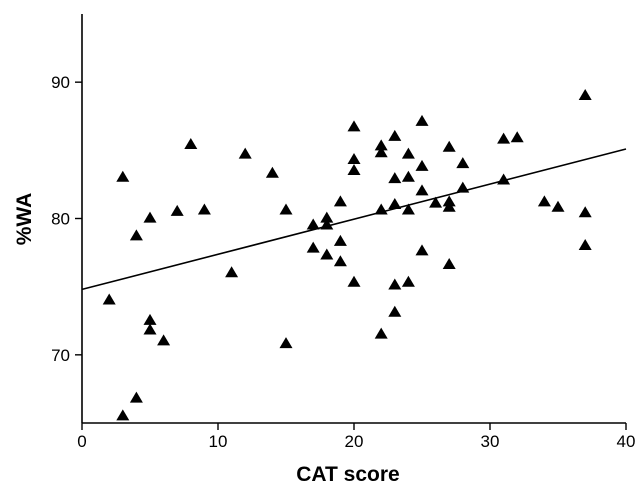 This screenshot has width=636, height=489. What do you see at coordinates (24, 219) in the screenshot?
I see `y-axis-title: %WA` at bounding box center [24, 219].